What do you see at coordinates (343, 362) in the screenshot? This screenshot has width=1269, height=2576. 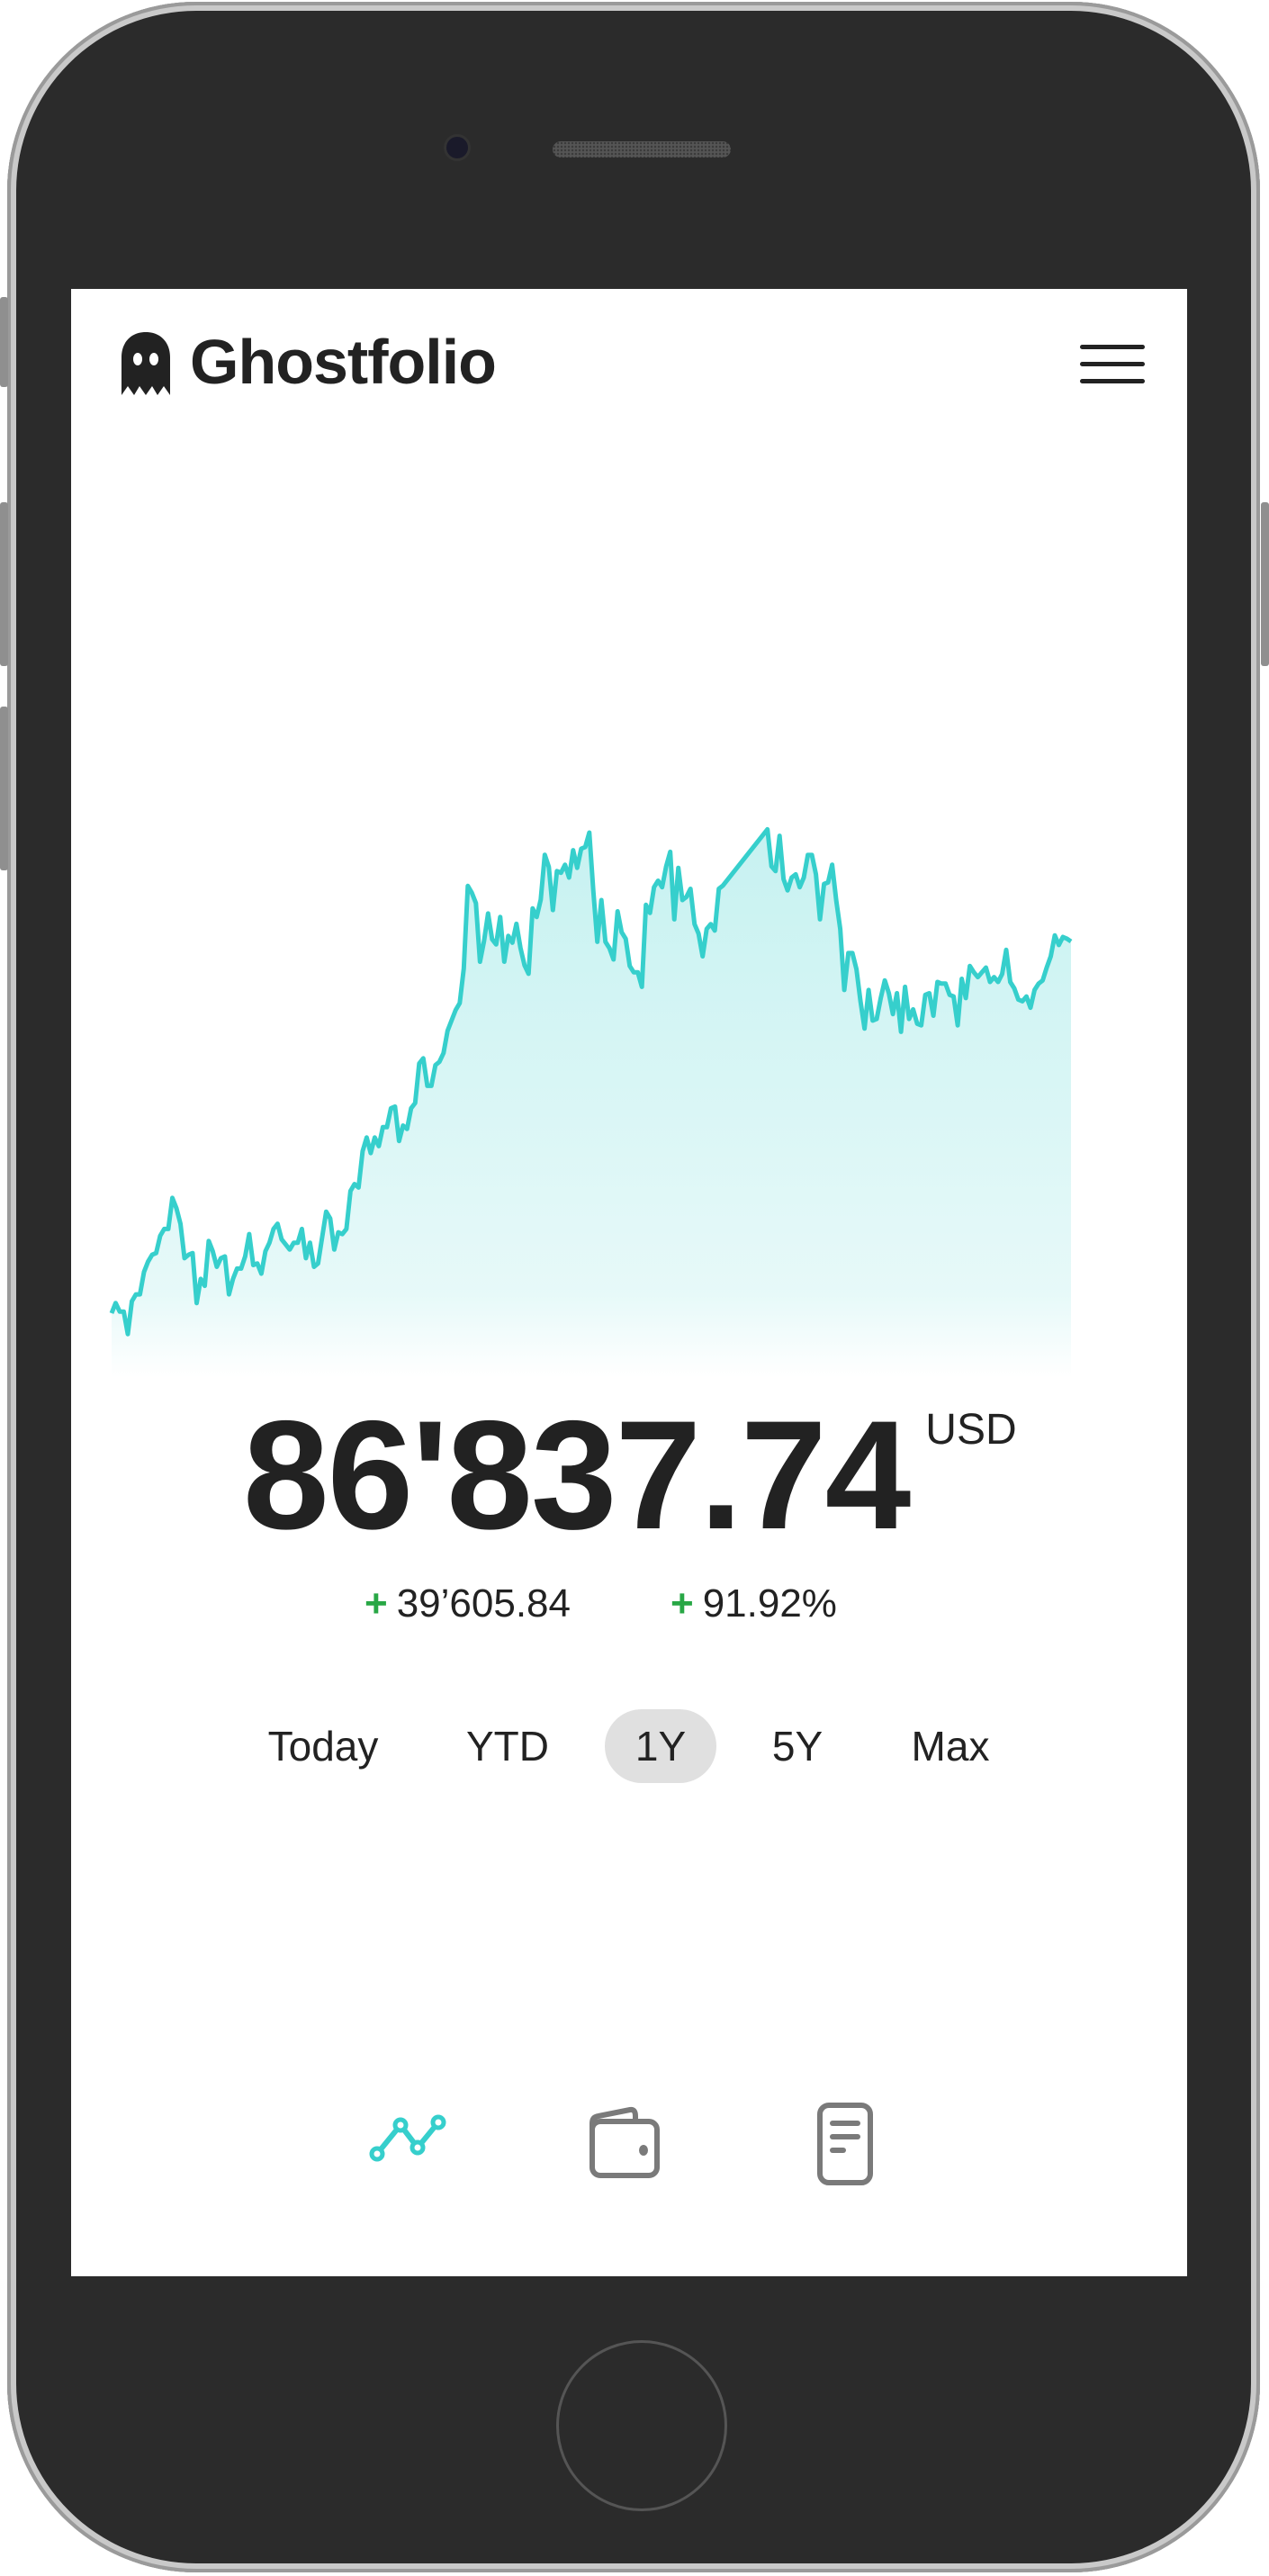 I see `app-title: Ghostfolio` at bounding box center [343, 362].